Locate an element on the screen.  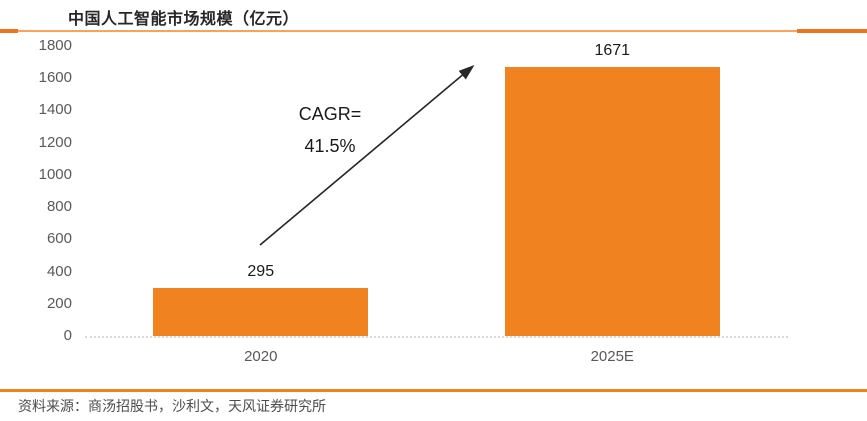
y-axis-tick-label: 400 is located at coordinates (59, 271).